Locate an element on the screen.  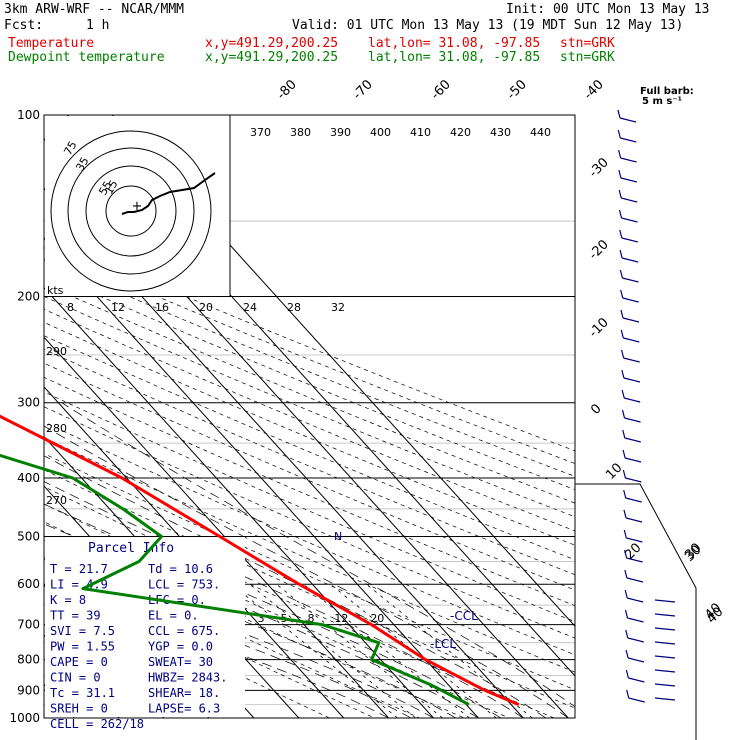
pressure-label: 900 is located at coordinates (28, 690).